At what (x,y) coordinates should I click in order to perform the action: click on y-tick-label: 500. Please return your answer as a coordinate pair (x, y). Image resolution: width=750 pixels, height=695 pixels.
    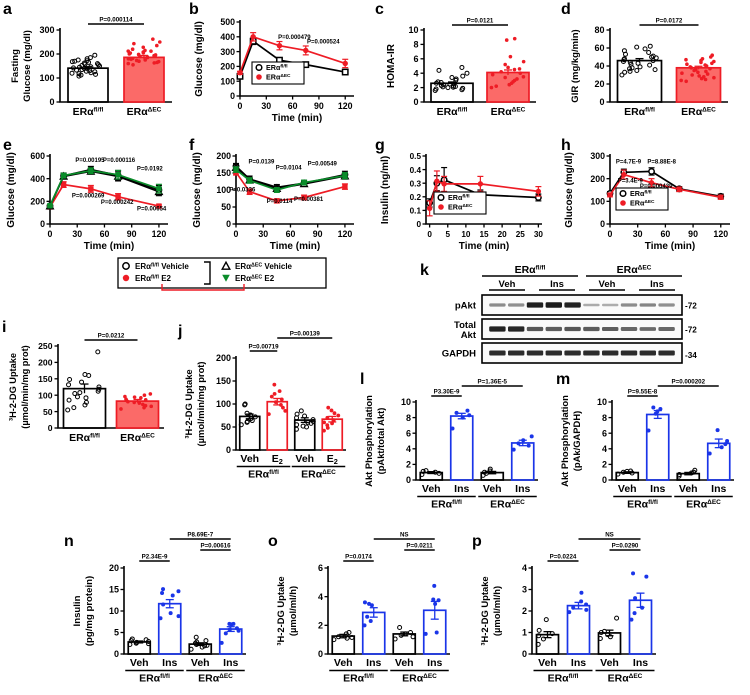
    Looking at the image, I should click on (227, 22).